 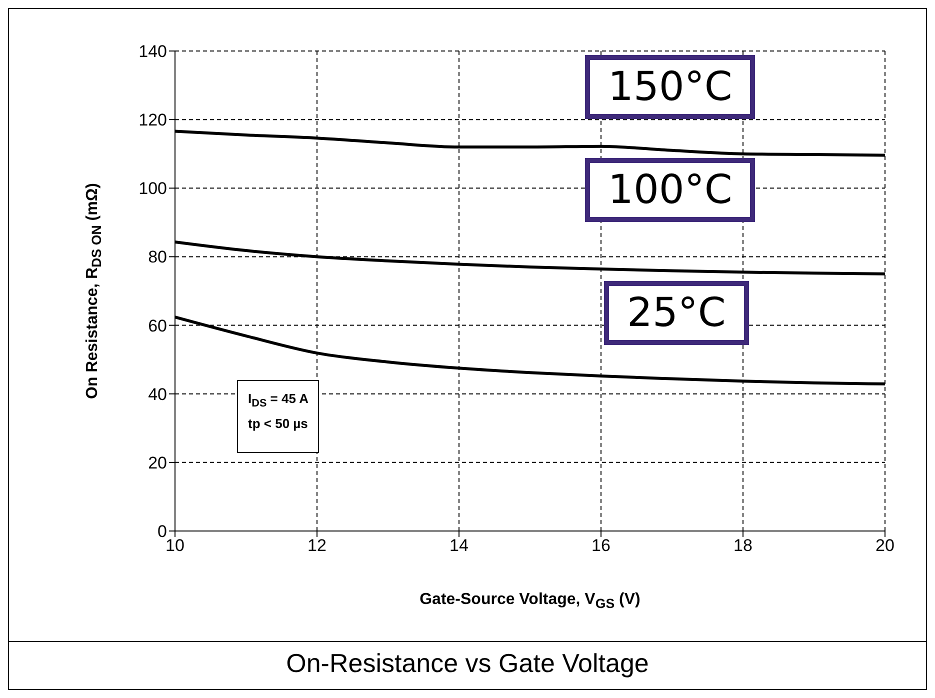 I want to click on note-box: I$_{DS}$ = 45 A tp < 50 µs, so click(x=278, y=416).